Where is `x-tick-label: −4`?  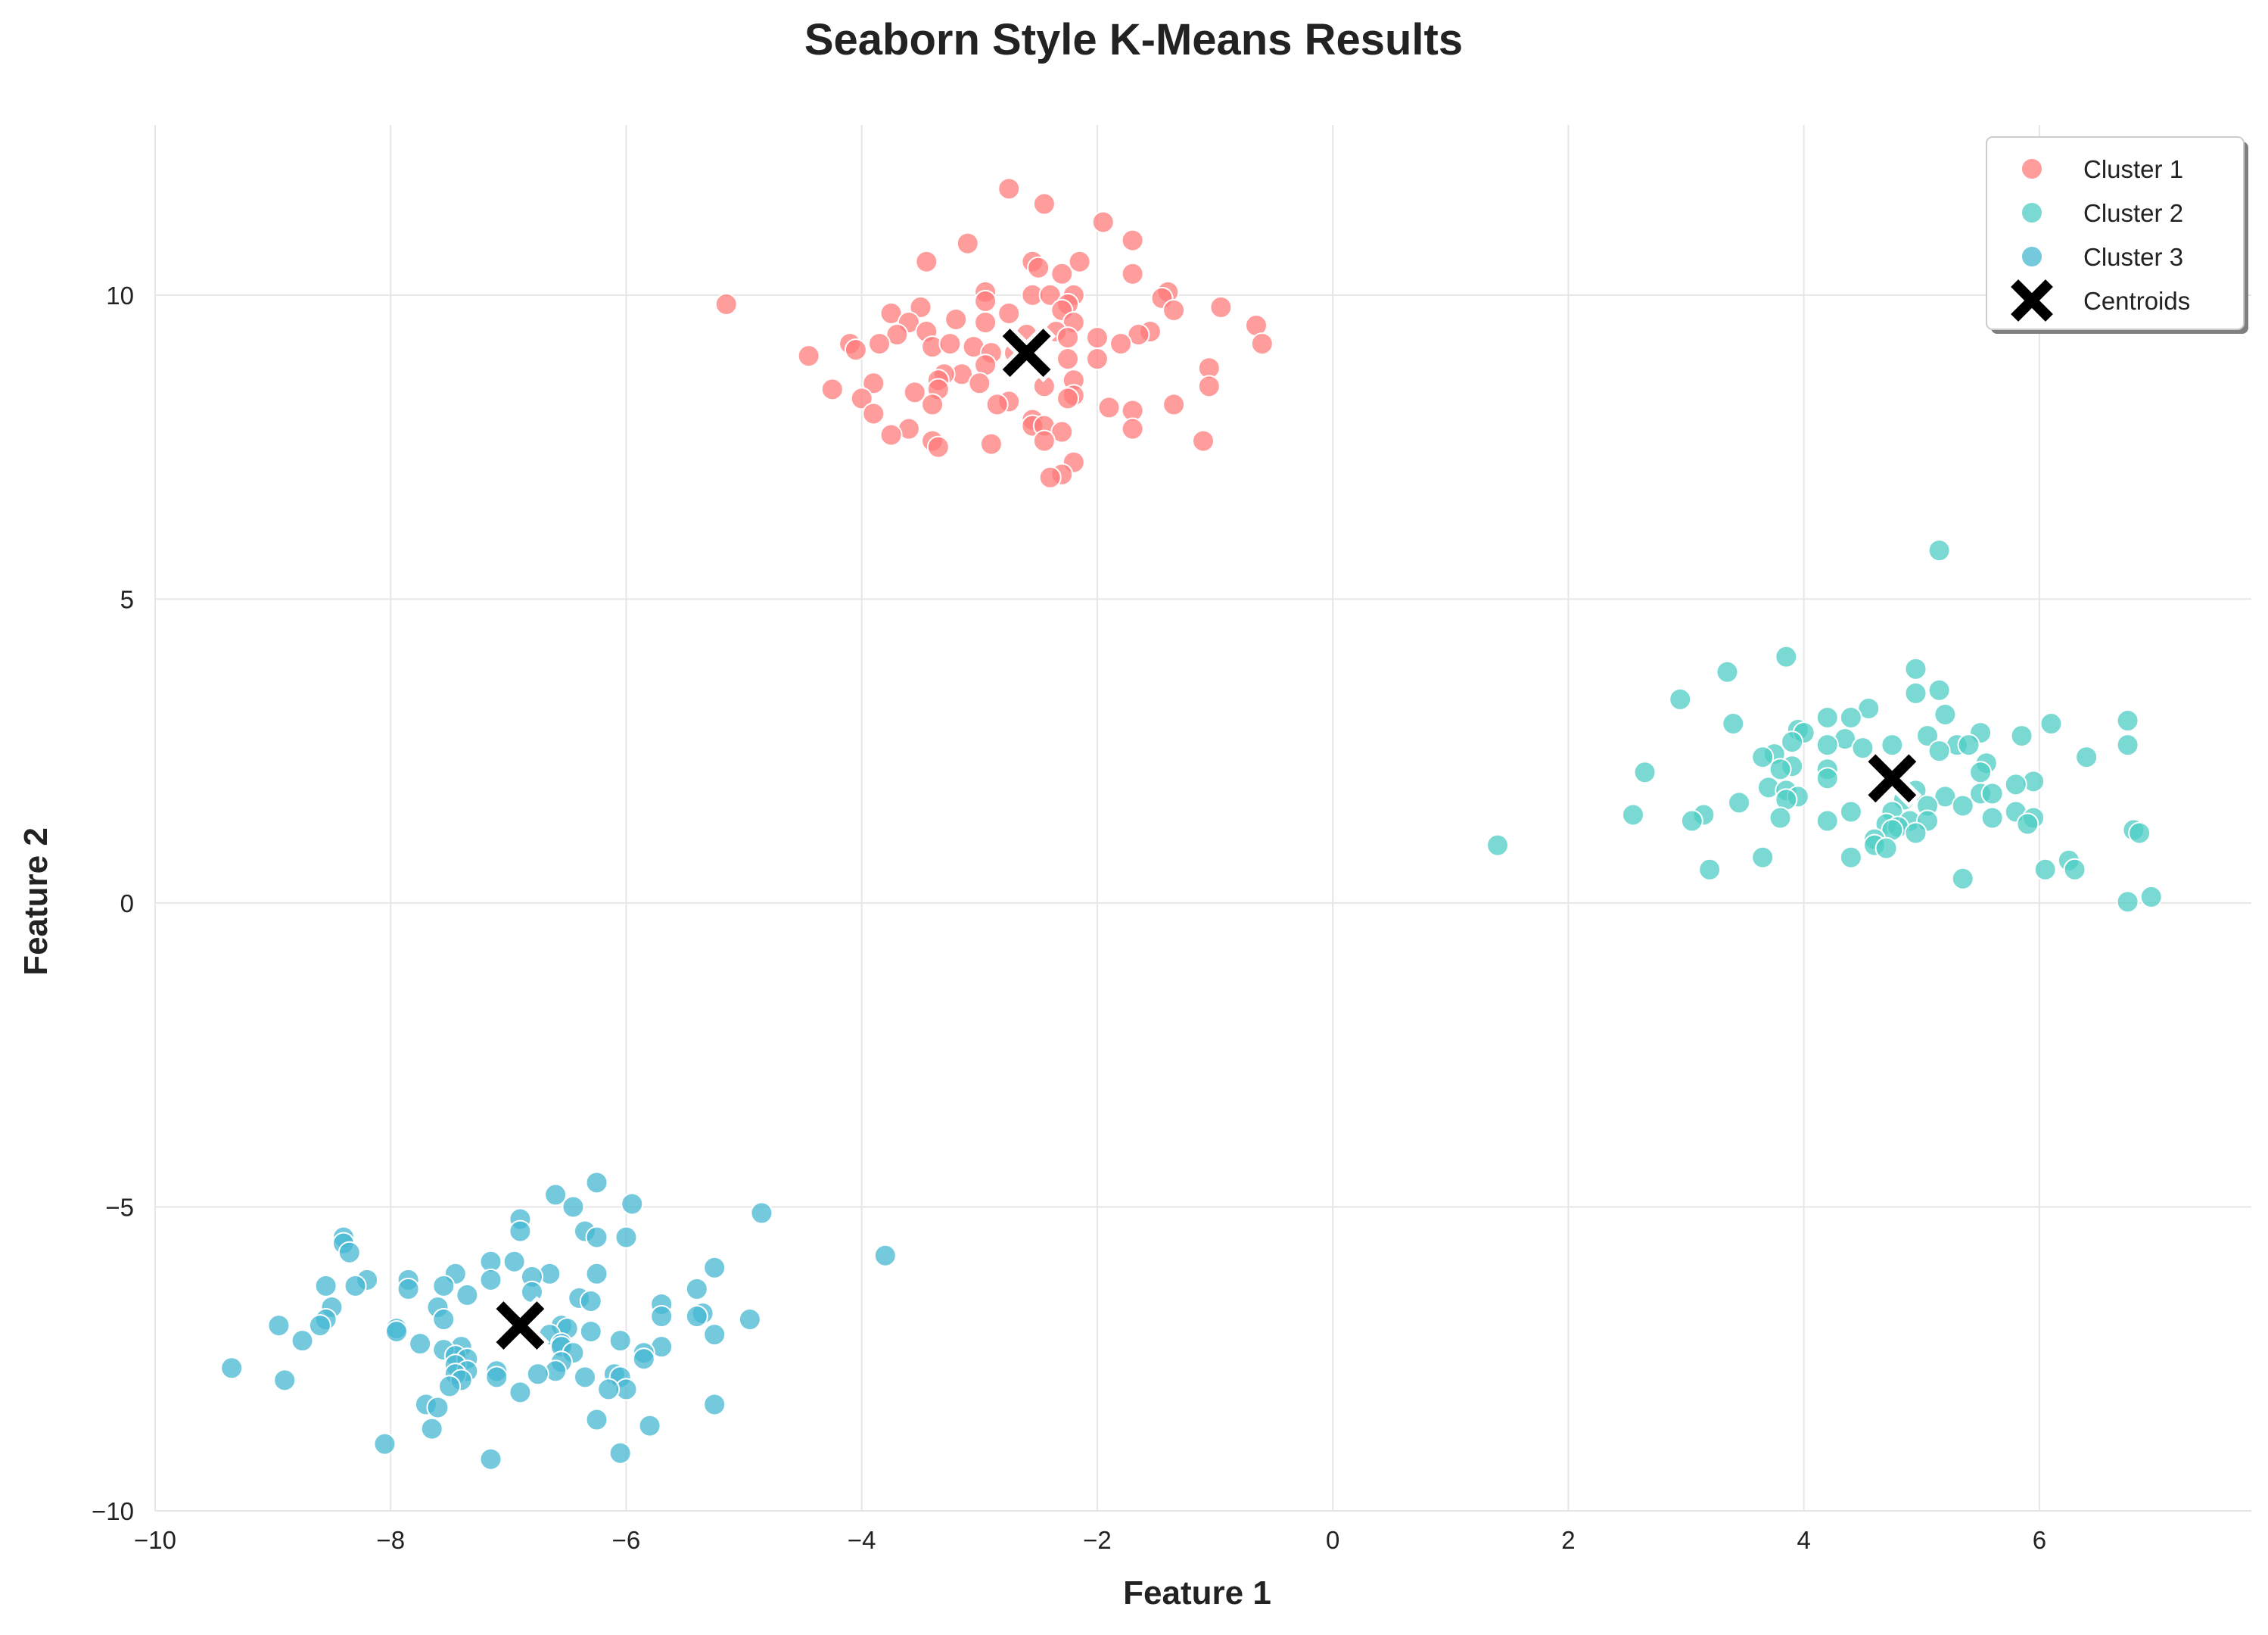
x-tick-label: −4 is located at coordinates (862, 1540).